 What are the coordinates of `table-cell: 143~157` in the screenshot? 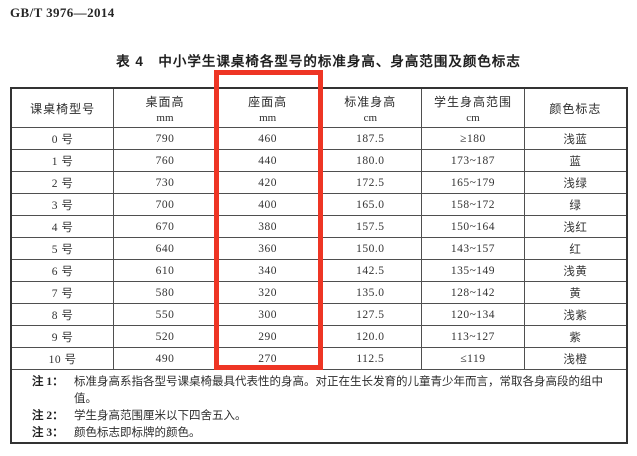 It's located at (473, 248).